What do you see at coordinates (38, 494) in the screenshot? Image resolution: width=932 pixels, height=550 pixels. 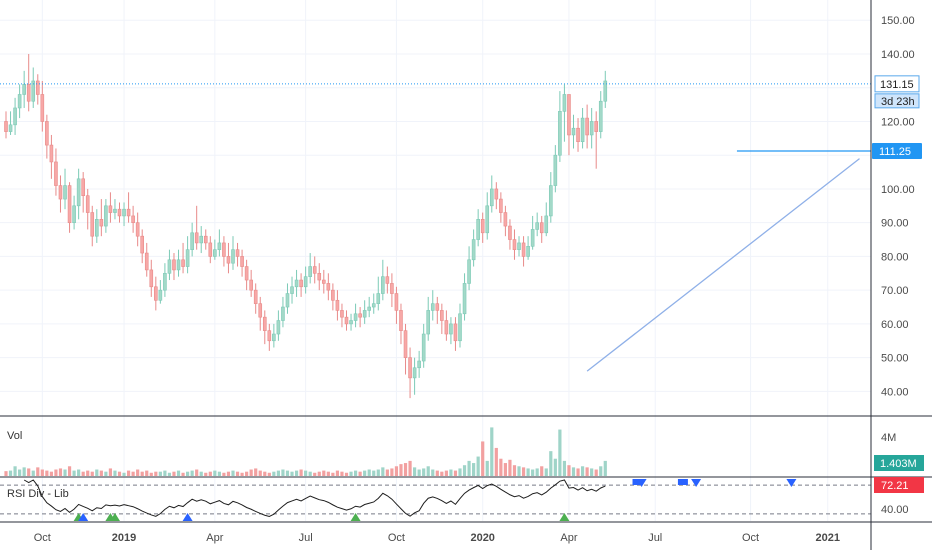 I see `rsi-label: RSI Div - Lib` at bounding box center [38, 494].